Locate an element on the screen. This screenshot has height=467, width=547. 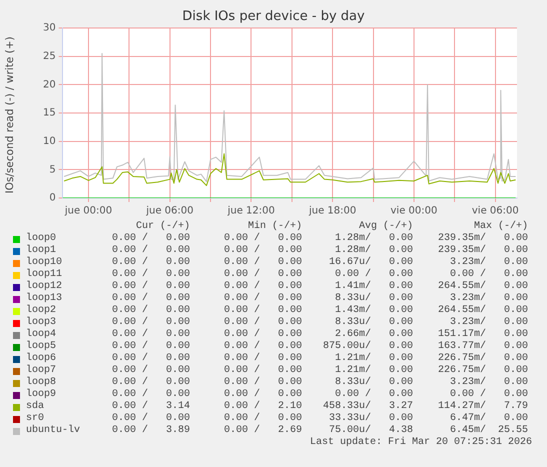
y-tick-label: 30 is located at coordinates (49, 28).